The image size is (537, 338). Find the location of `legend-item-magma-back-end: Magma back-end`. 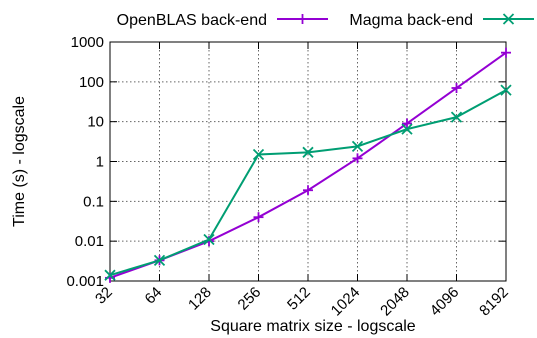

legend-item-magma-back-end: Magma back-end is located at coordinates (441, 20).